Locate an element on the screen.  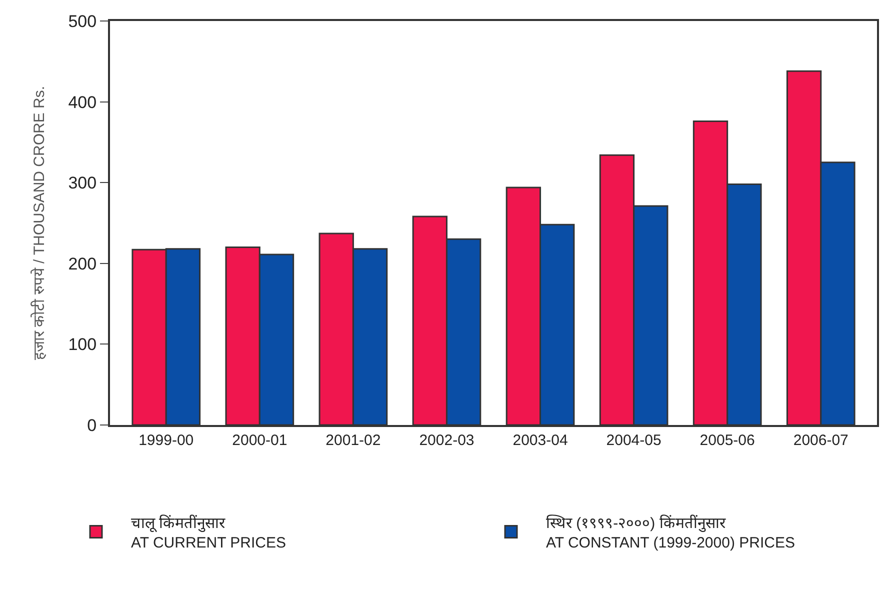
y-tick-label: 300 is located at coordinates (82, 183).